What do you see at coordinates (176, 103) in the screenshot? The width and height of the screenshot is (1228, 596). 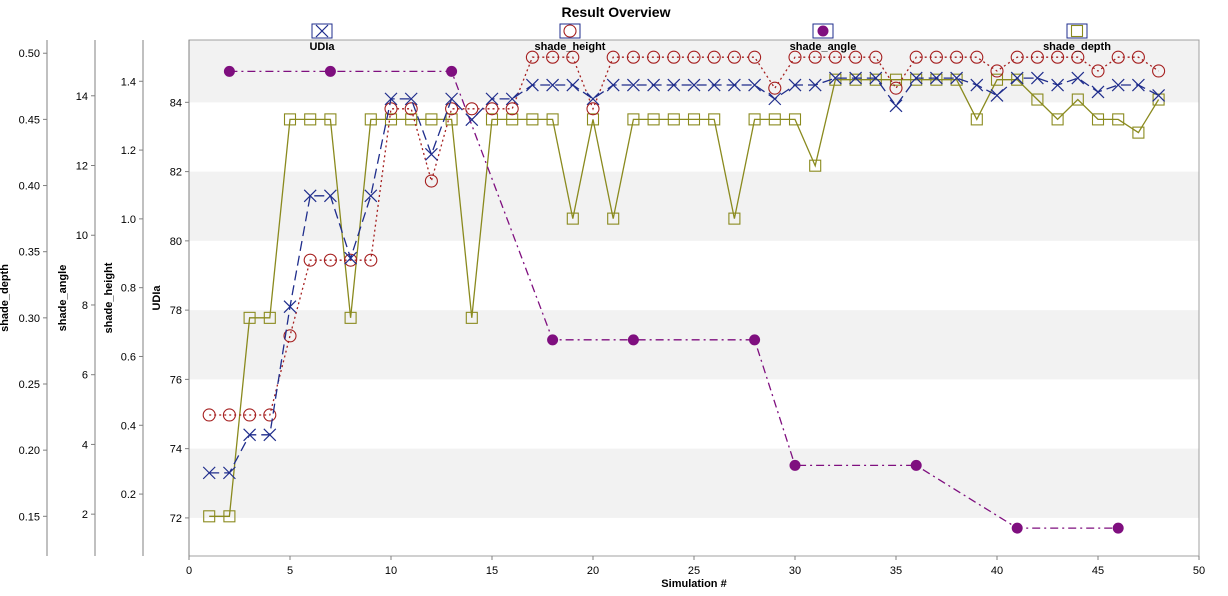 I see `udla-tick-label: 84` at bounding box center [176, 103].